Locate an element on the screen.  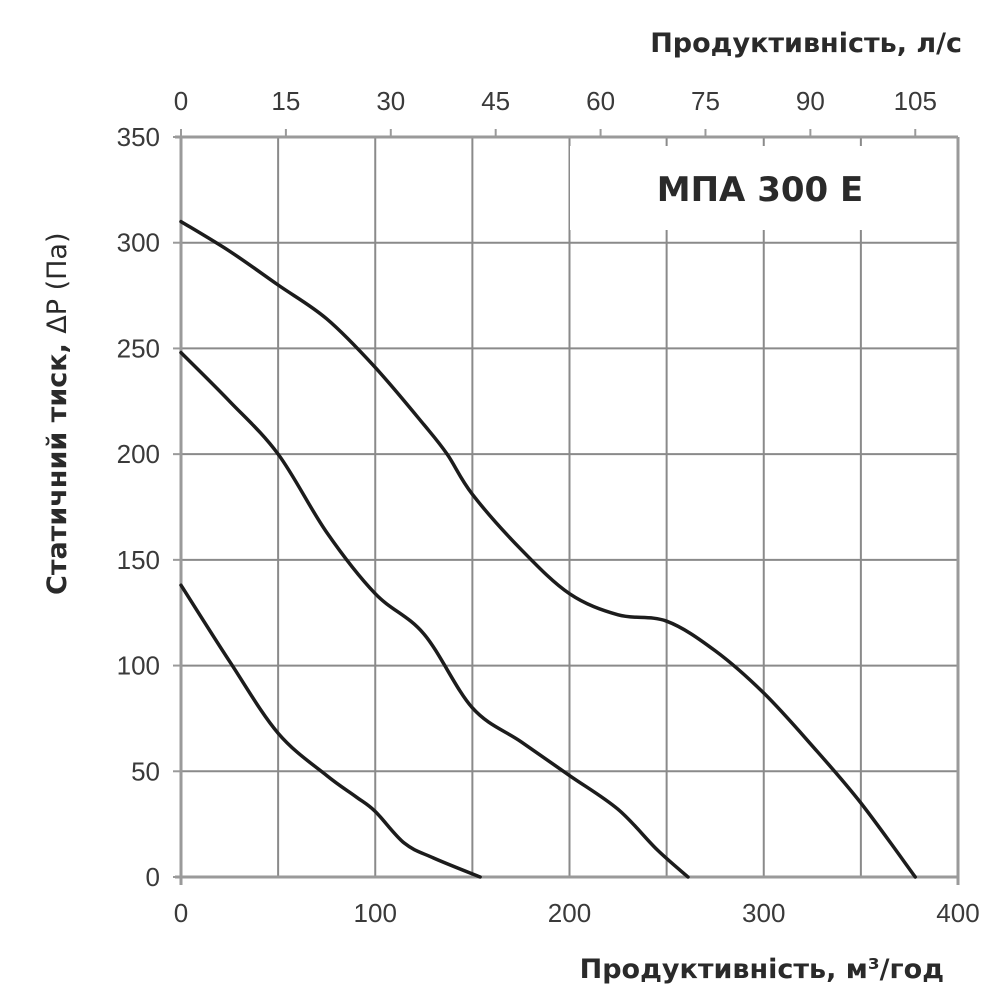
y-label-delta: ΔP (Па) is located at coordinates (57, 283).